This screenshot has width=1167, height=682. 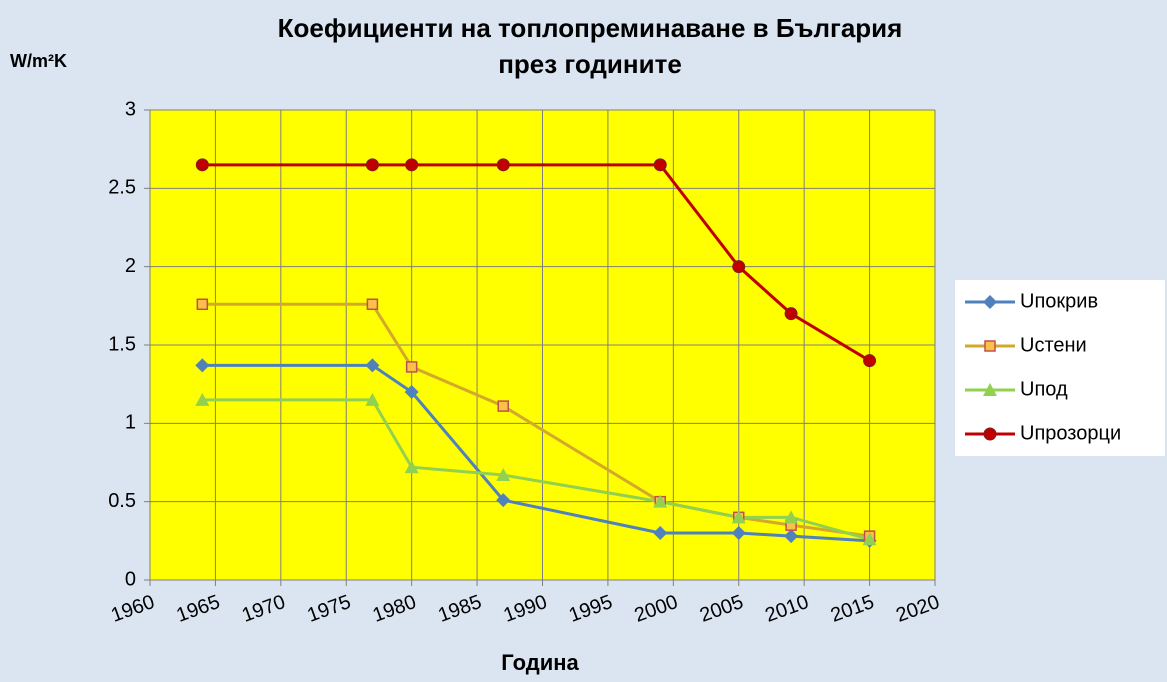 I want to click on legend-label: Uстени, so click(x=1053, y=345).